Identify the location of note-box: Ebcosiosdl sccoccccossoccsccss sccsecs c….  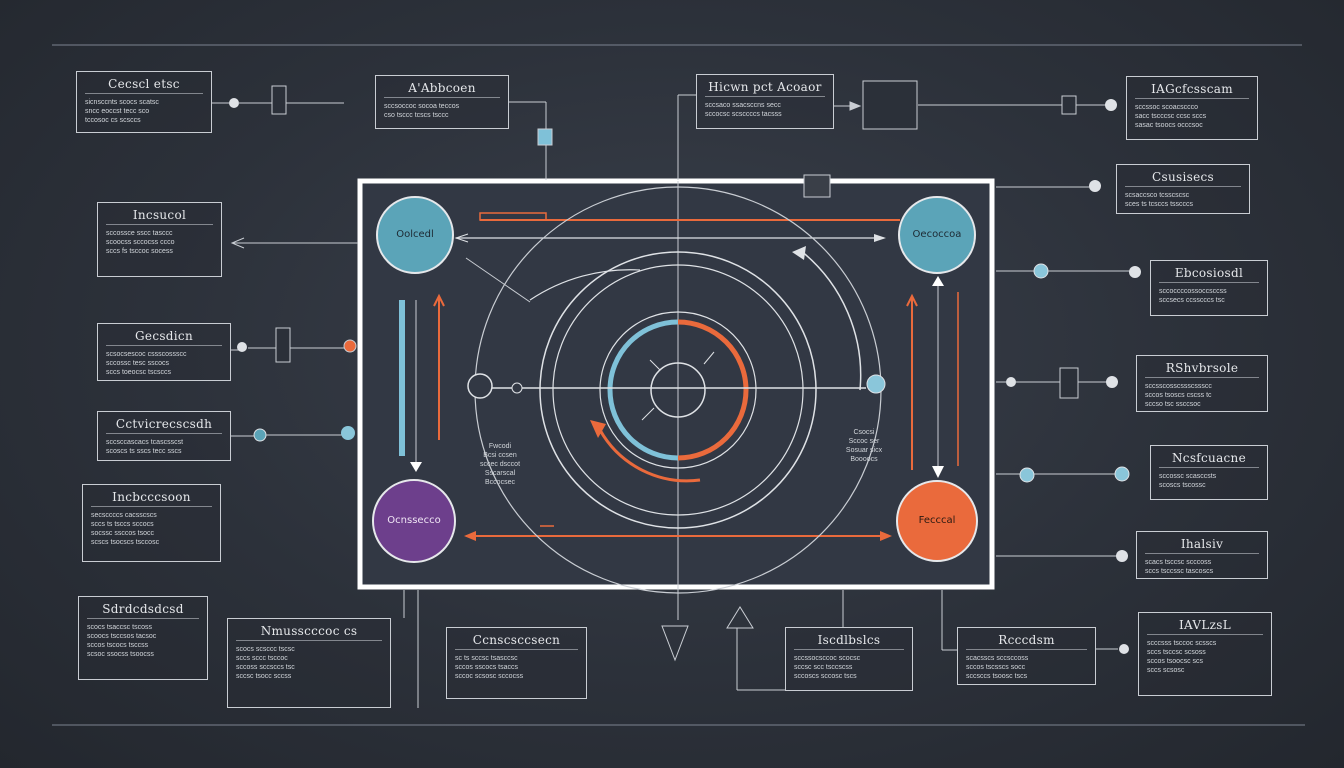
(1209, 288).